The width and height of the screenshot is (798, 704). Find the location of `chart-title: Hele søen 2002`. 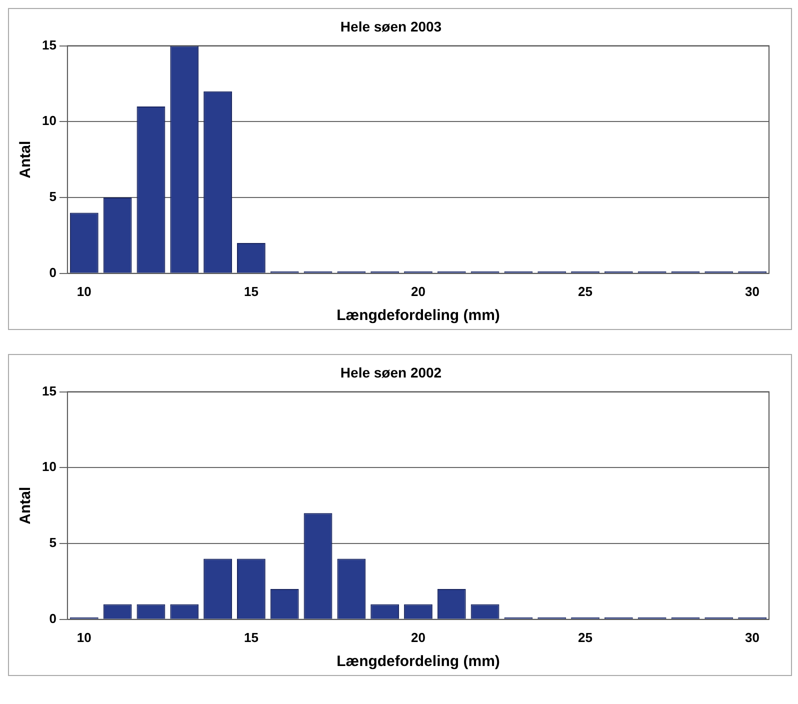

chart-title: Hele søen 2002 is located at coordinates (391, 372).